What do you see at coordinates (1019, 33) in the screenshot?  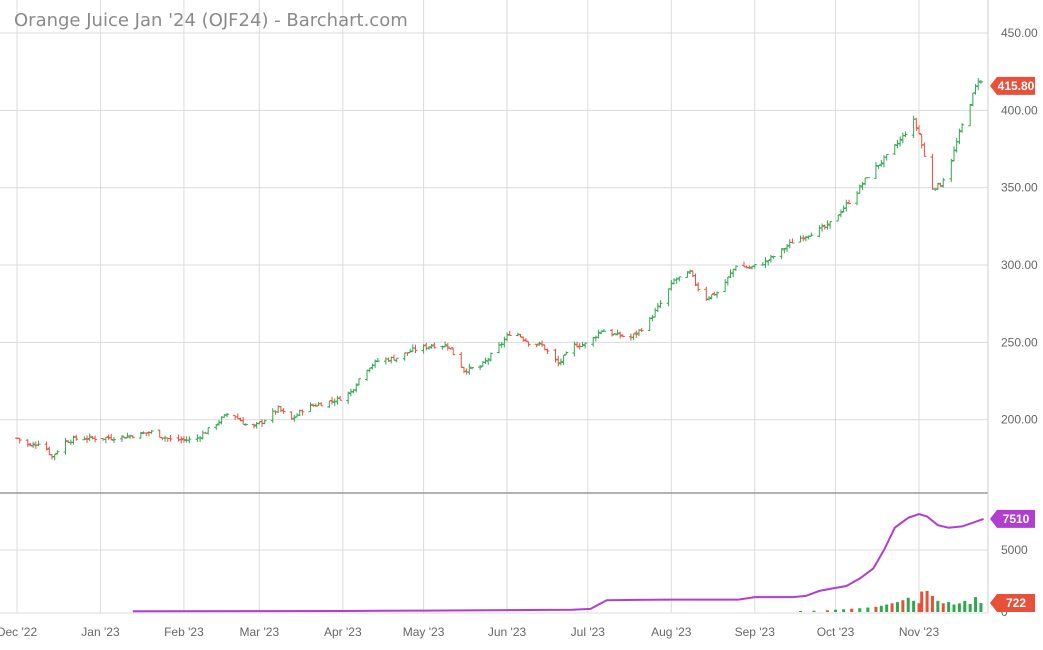 I see `y-tick-label: 450.00` at bounding box center [1019, 33].